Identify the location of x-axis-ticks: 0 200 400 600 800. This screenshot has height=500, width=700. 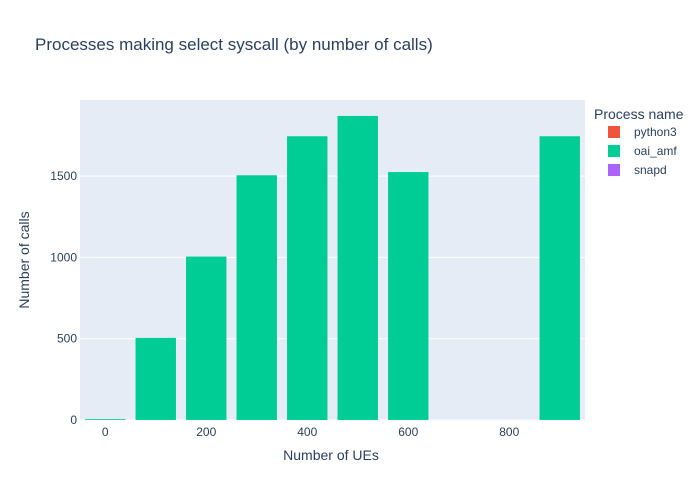
(311, 432).